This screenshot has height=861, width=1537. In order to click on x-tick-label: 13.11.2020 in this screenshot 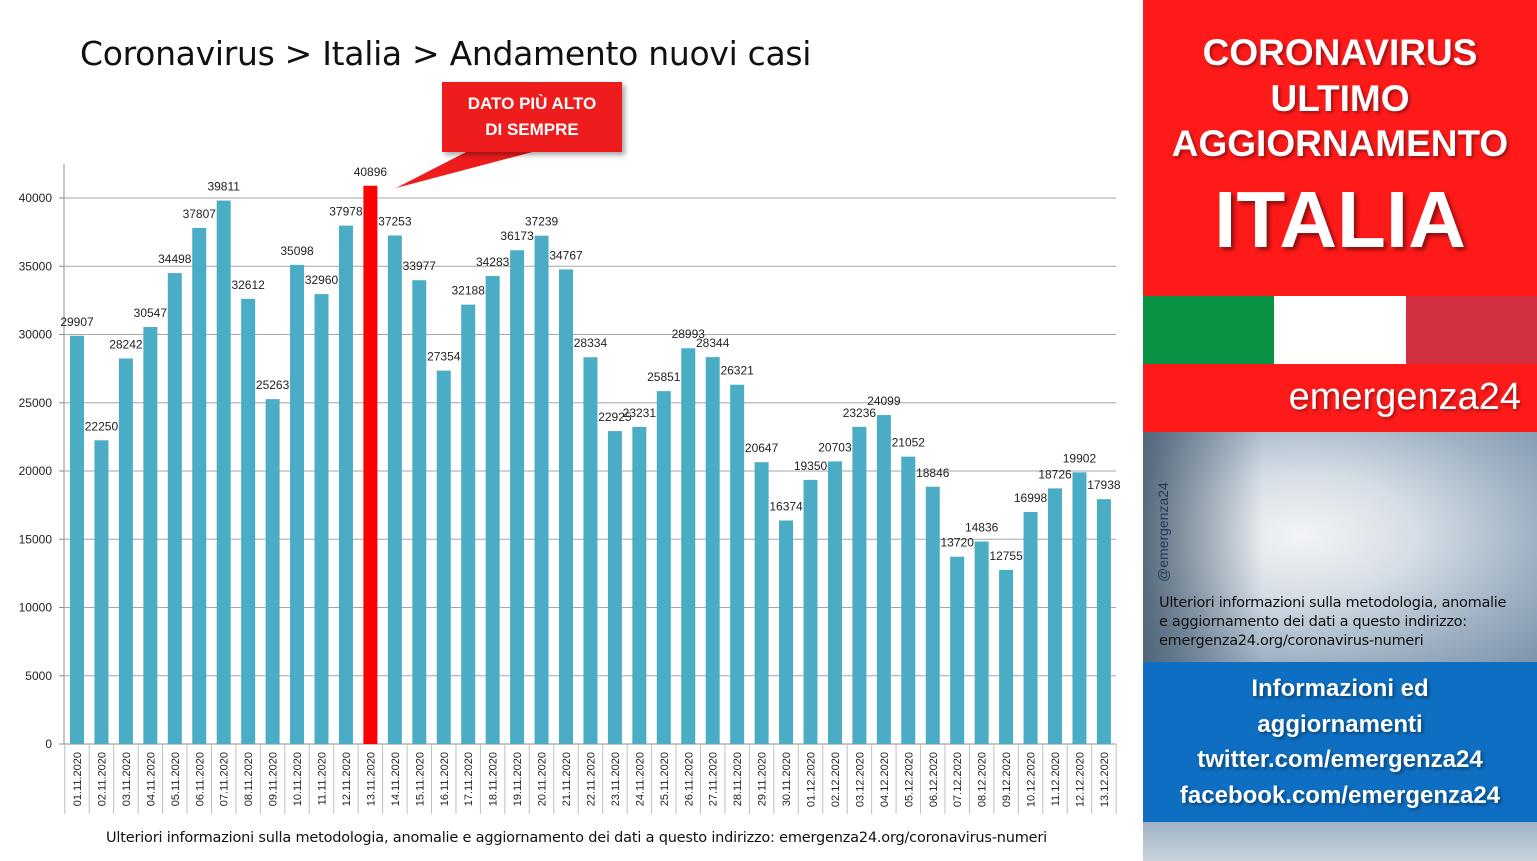, I will do `click(371, 779)`.